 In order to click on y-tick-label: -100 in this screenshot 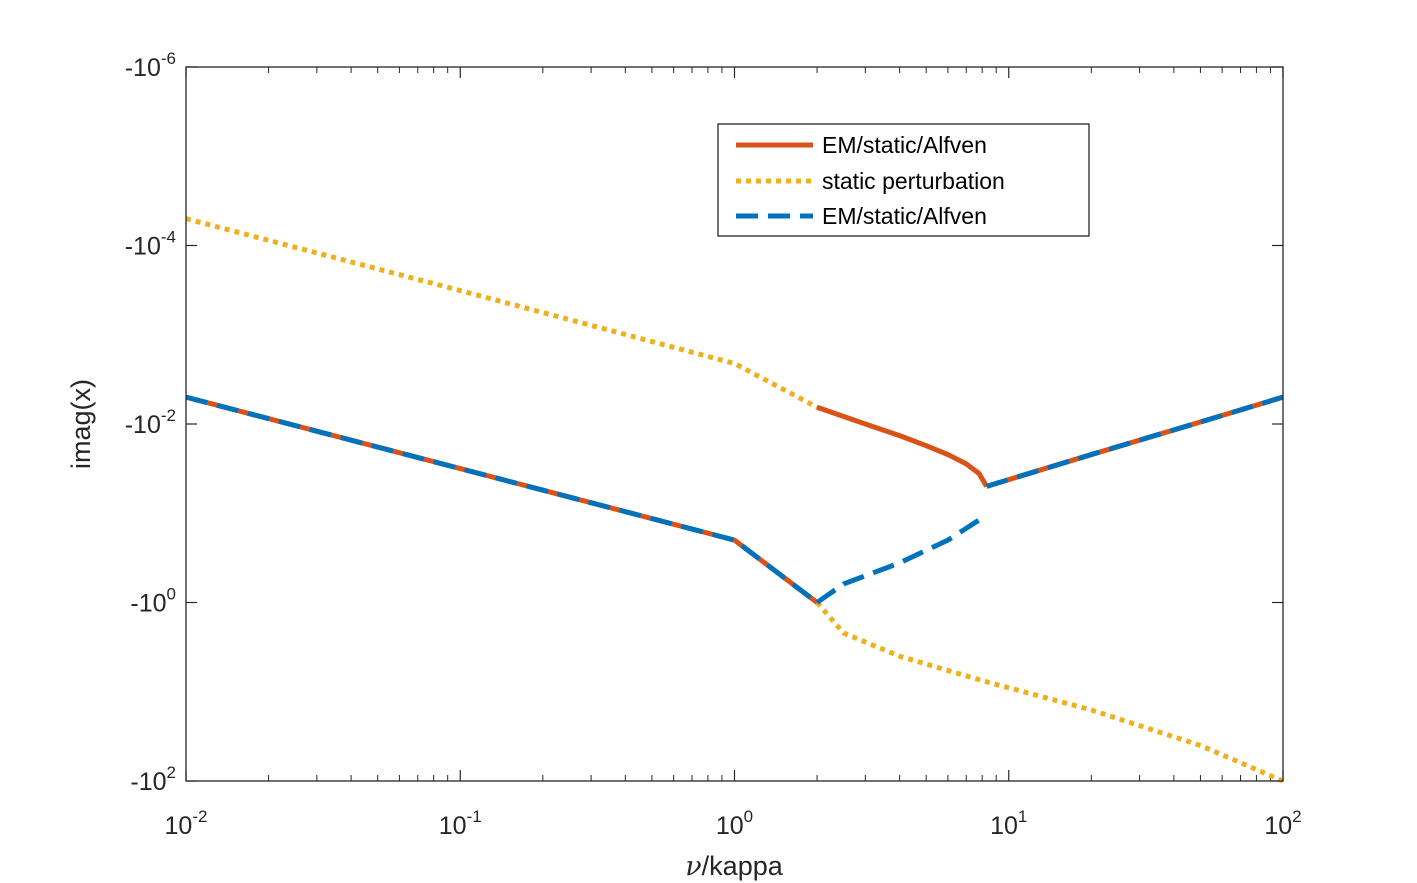, I will do `click(153, 601)`.